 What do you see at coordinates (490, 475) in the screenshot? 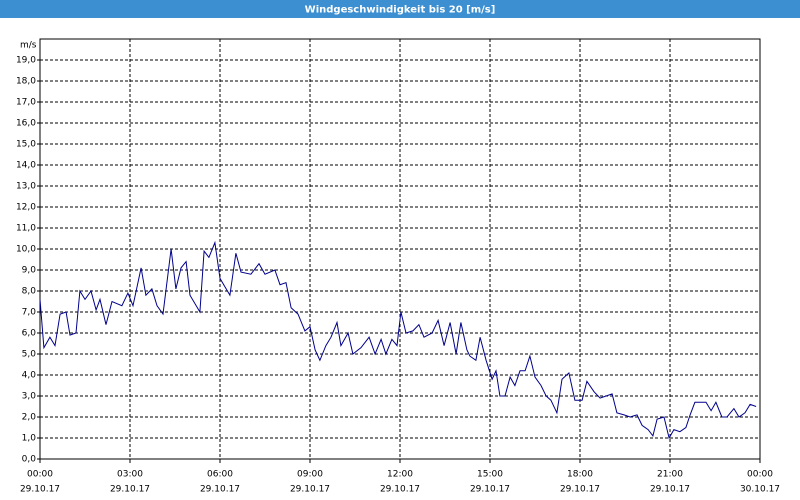
I see `x-tick-label: 15:00` at bounding box center [490, 475].